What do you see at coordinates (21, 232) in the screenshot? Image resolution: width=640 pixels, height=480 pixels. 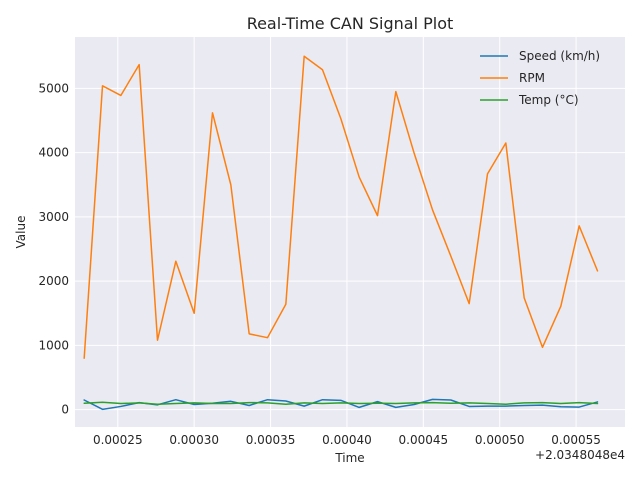 I see `y-axis-label: Value` at bounding box center [21, 232].